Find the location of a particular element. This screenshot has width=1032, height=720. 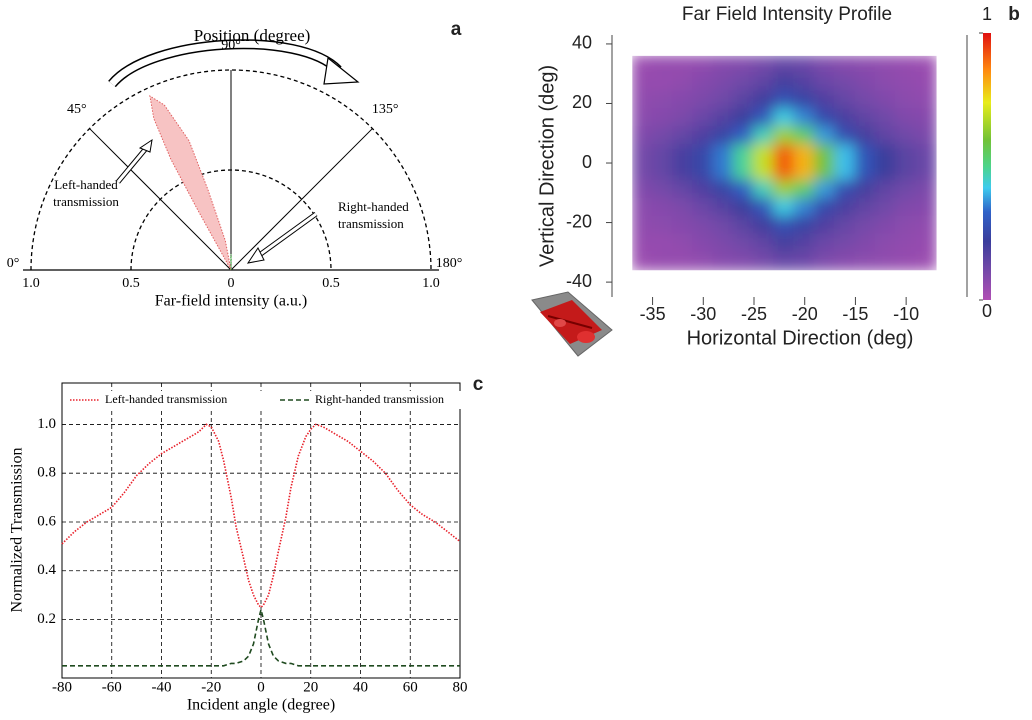

y-tick-label: 0.8 is located at coordinates (46, 473).